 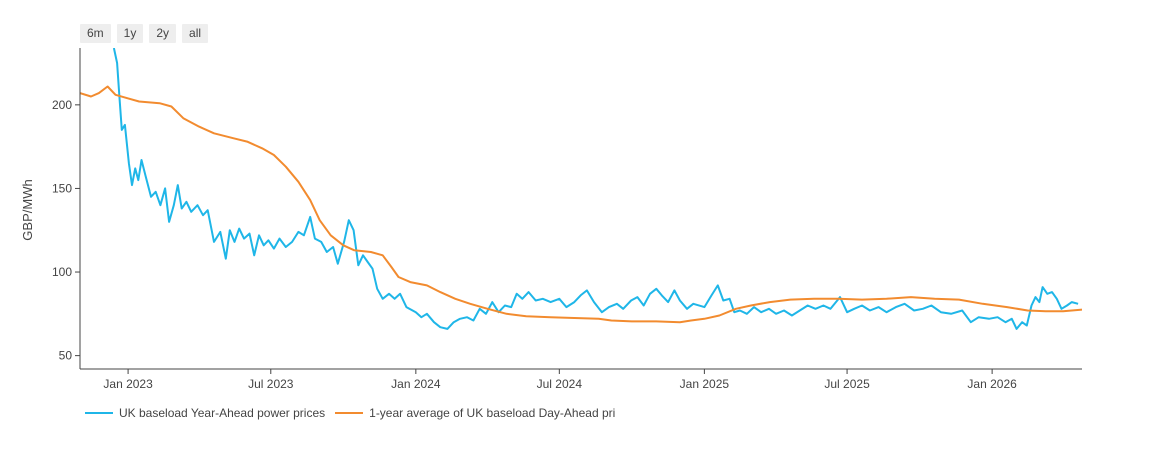 What do you see at coordinates (992, 384) in the screenshot?
I see `x-tick-label: Jan 2026` at bounding box center [992, 384].